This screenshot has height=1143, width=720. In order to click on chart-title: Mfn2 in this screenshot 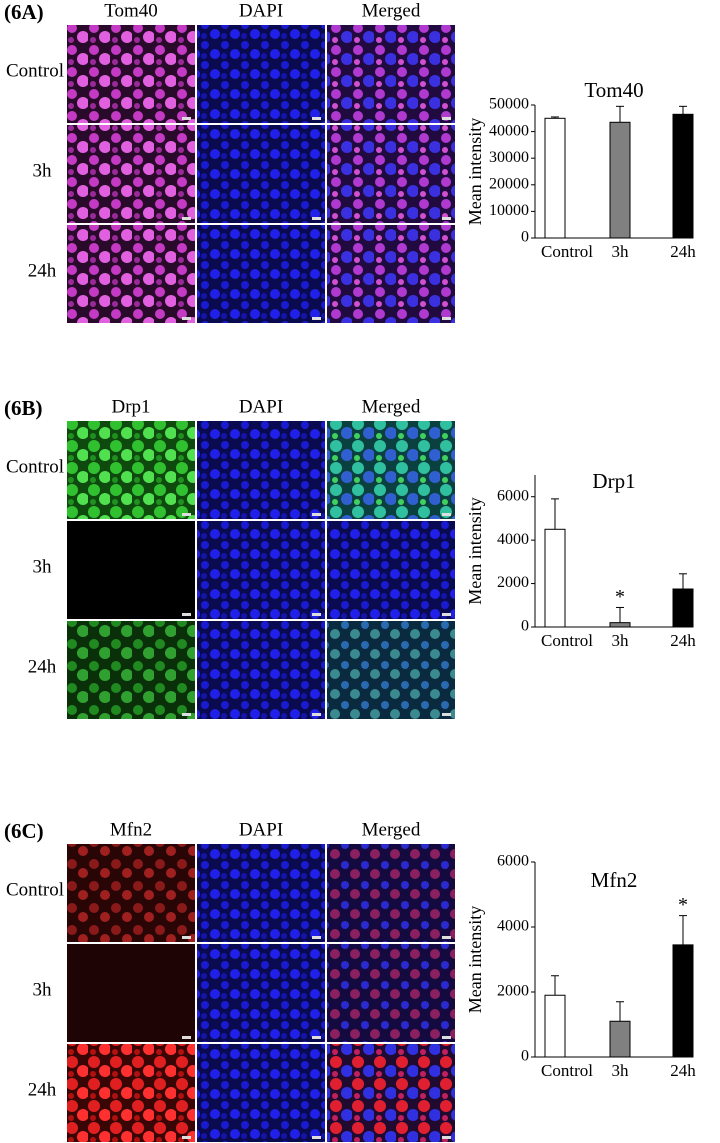, I will do `click(614, 880)`.